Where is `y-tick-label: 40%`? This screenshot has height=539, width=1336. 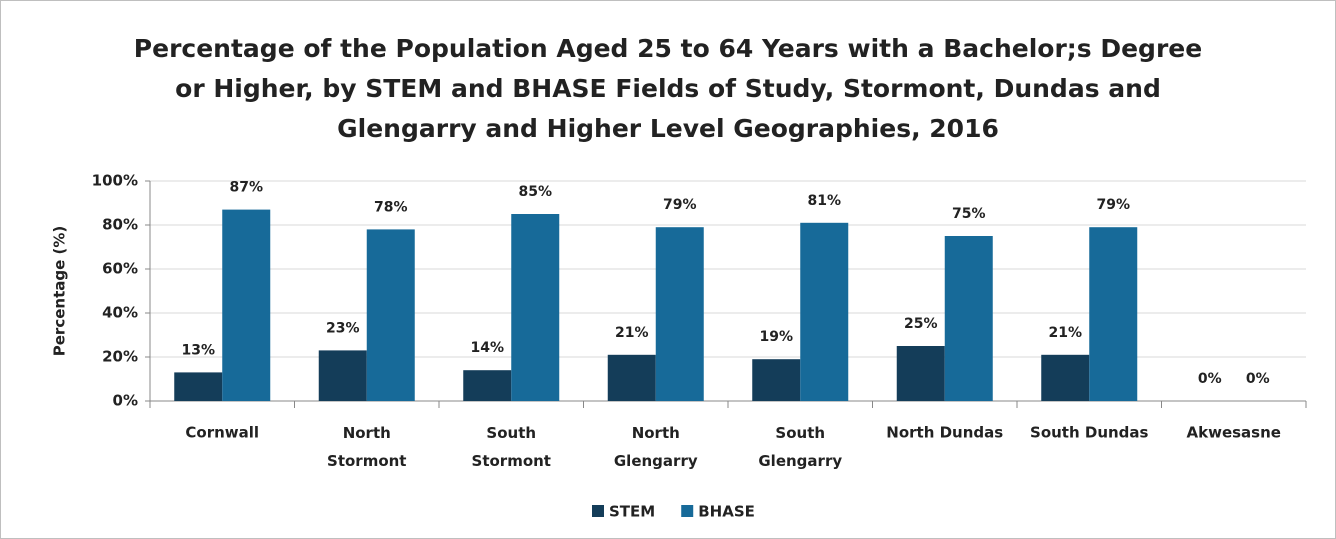
y-tick-label: 40% is located at coordinates (120, 313).